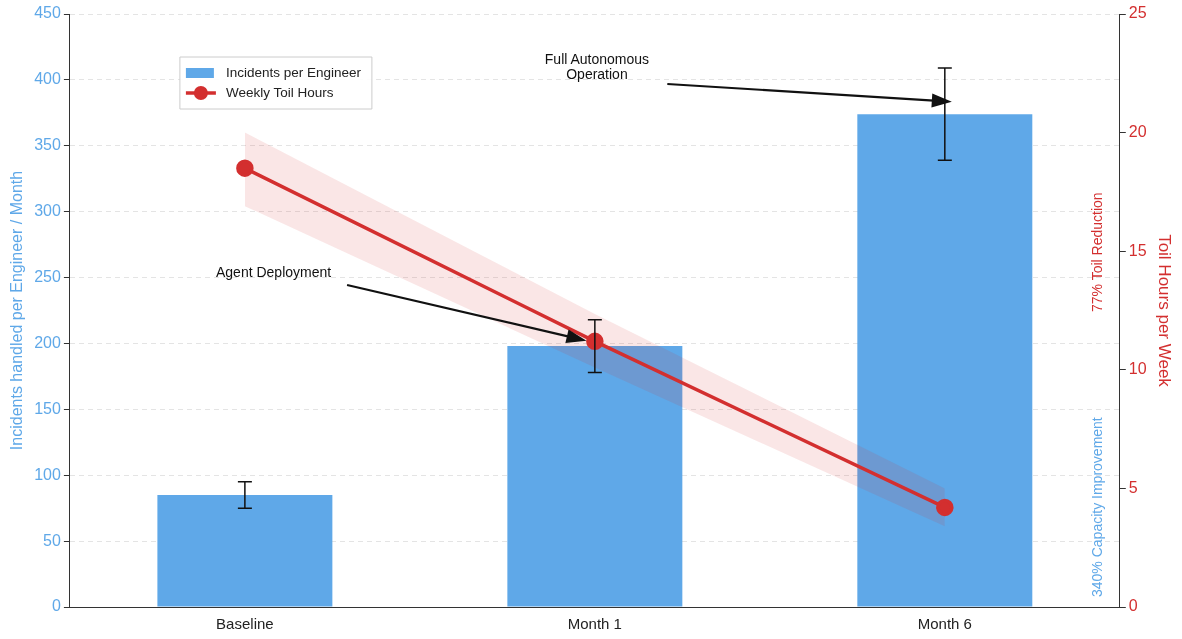  What do you see at coordinates (47, 79) in the screenshot?
I see `y-tick-label: 400` at bounding box center [47, 79].